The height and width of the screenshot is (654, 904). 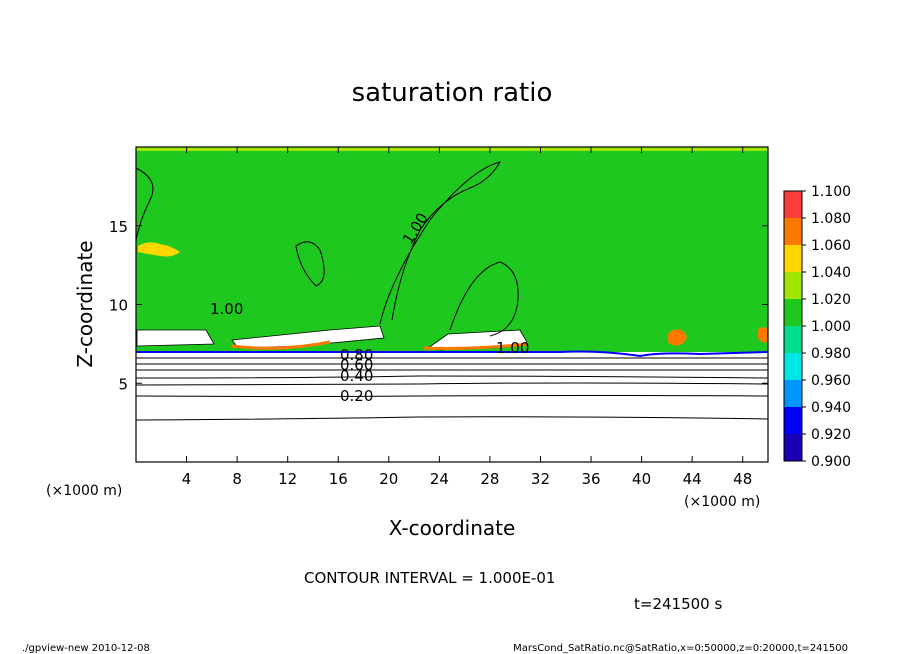 I want to click on x-unit-left: (×1000 m), so click(x=84, y=491).